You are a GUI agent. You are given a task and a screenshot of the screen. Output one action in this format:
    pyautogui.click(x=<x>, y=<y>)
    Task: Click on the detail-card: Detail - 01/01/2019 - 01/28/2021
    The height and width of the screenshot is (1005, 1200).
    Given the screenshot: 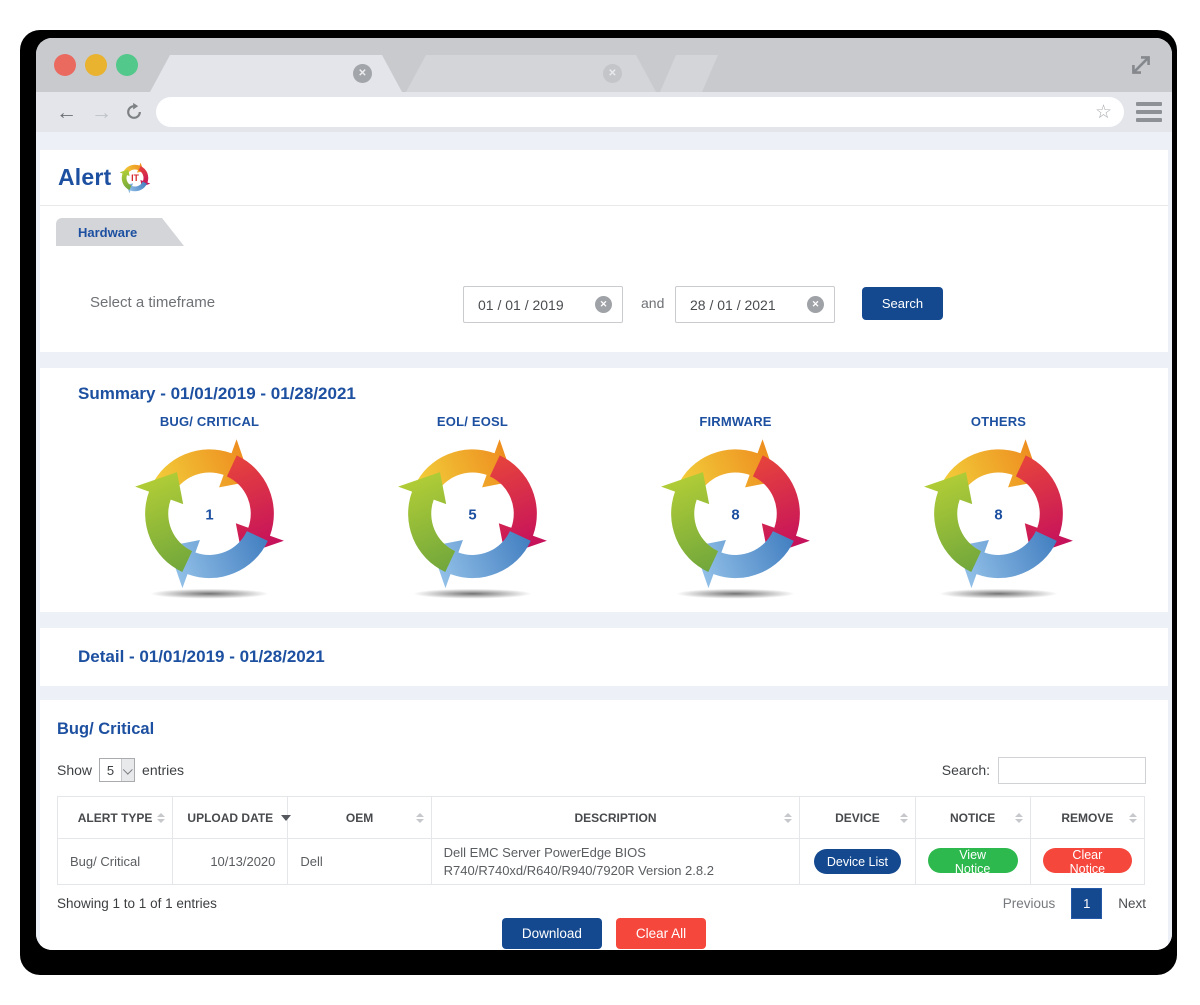 What is the action you would take?
    pyautogui.click(x=604, y=657)
    